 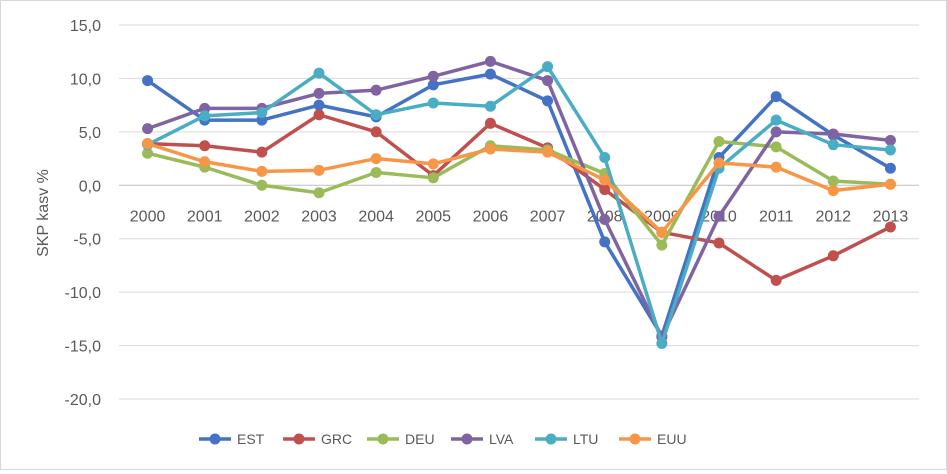 What do you see at coordinates (376, 216) in the screenshot?
I see `x-tick-label: 2004` at bounding box center [376, 216].